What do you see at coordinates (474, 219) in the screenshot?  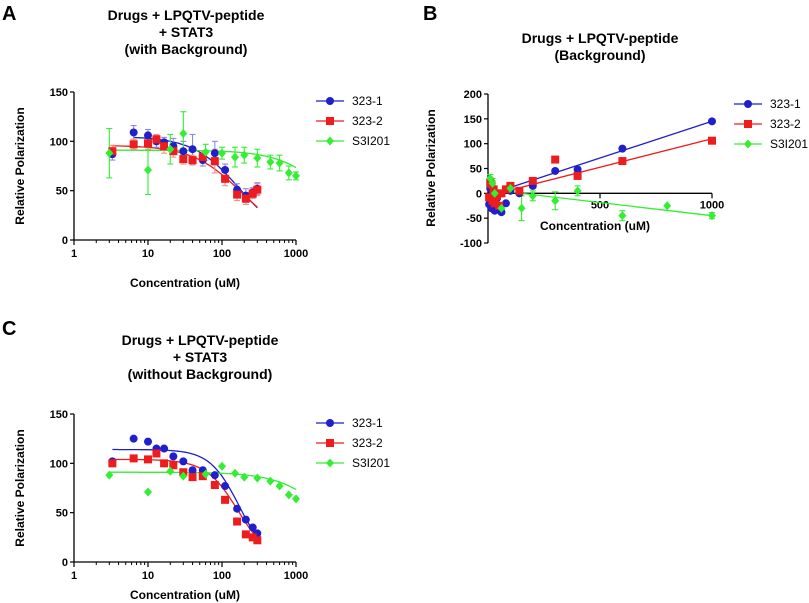 I see `y-tick-label: -50` at bounding box center [474, 219].